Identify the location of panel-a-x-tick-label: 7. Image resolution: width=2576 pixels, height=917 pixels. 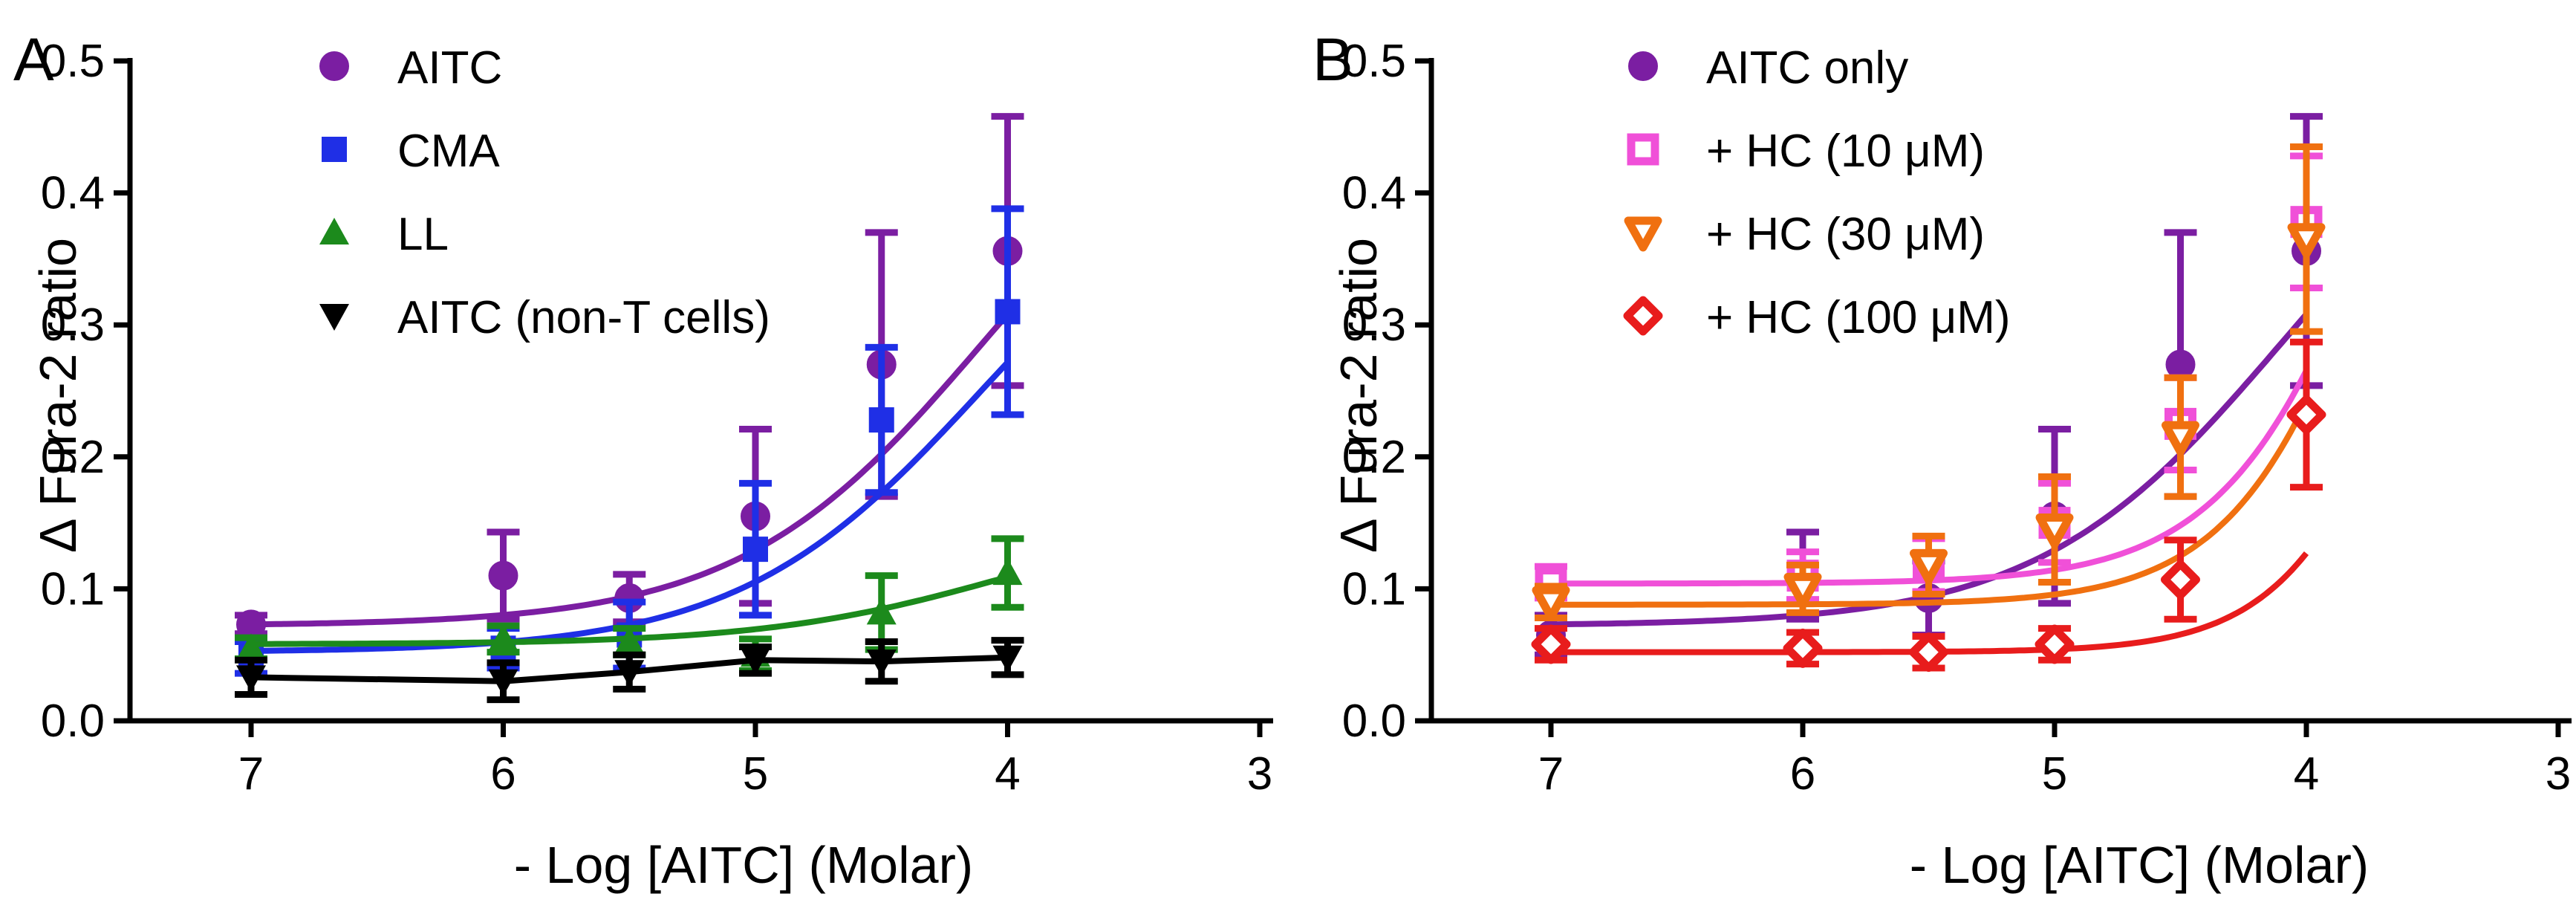
(251, 774).